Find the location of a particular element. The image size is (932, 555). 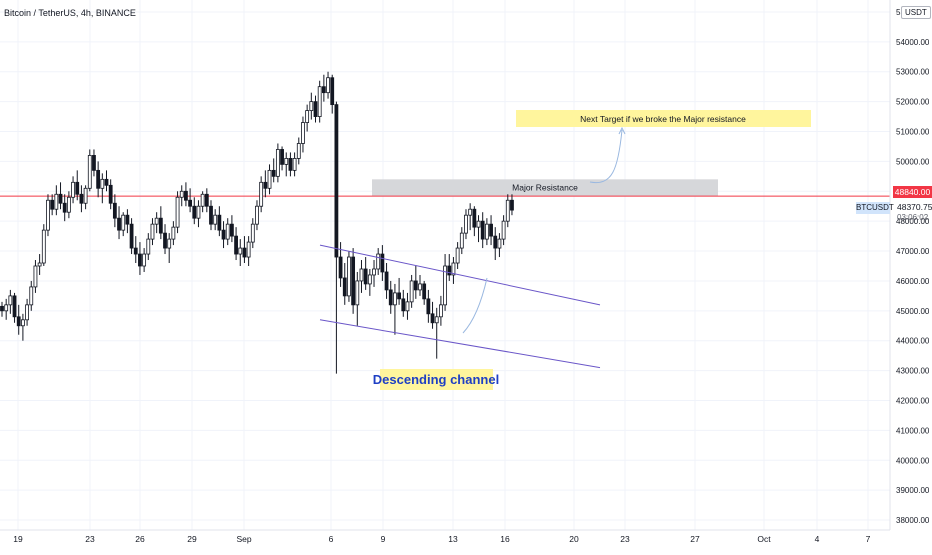

price-tick-label: 39000.00 is located at coordinates (913, 490).